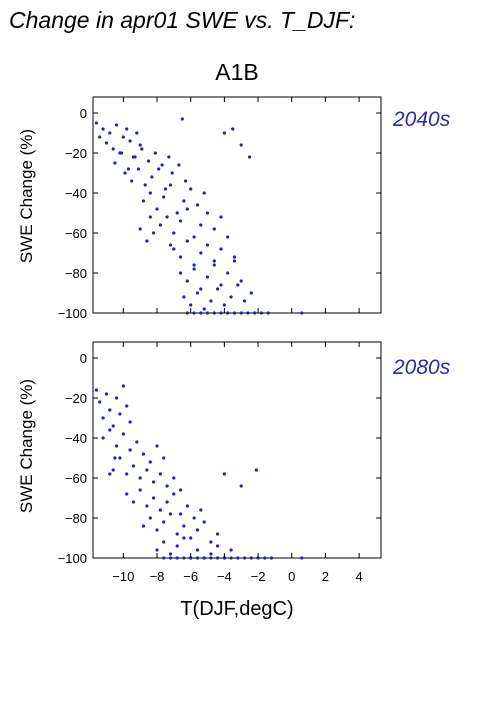 The image size is (501, 709). I want to click on x-tick-label: −4, so click(224, 576).